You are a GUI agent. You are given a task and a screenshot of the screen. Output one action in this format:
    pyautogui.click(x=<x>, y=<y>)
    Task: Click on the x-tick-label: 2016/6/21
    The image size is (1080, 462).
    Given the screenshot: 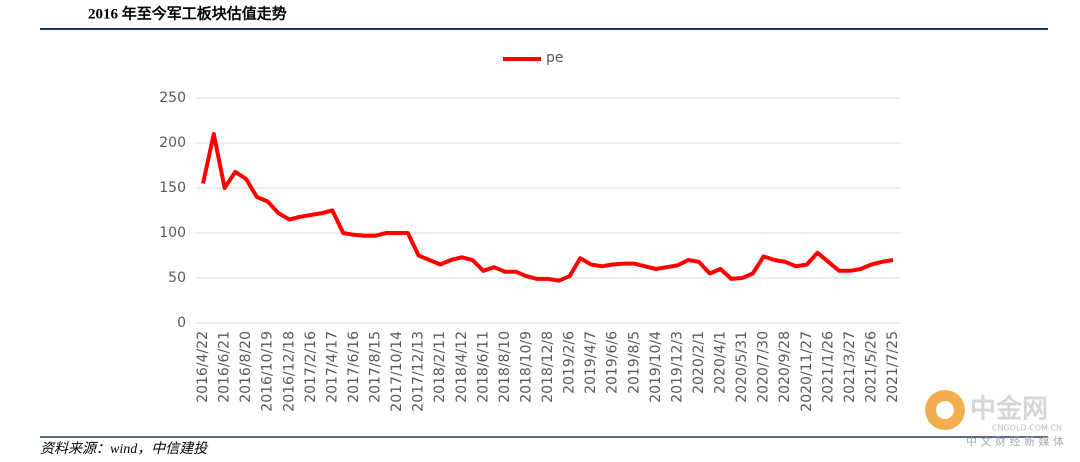 What is the action you would take?
    pyautogui.click(x=225, y=367)
    